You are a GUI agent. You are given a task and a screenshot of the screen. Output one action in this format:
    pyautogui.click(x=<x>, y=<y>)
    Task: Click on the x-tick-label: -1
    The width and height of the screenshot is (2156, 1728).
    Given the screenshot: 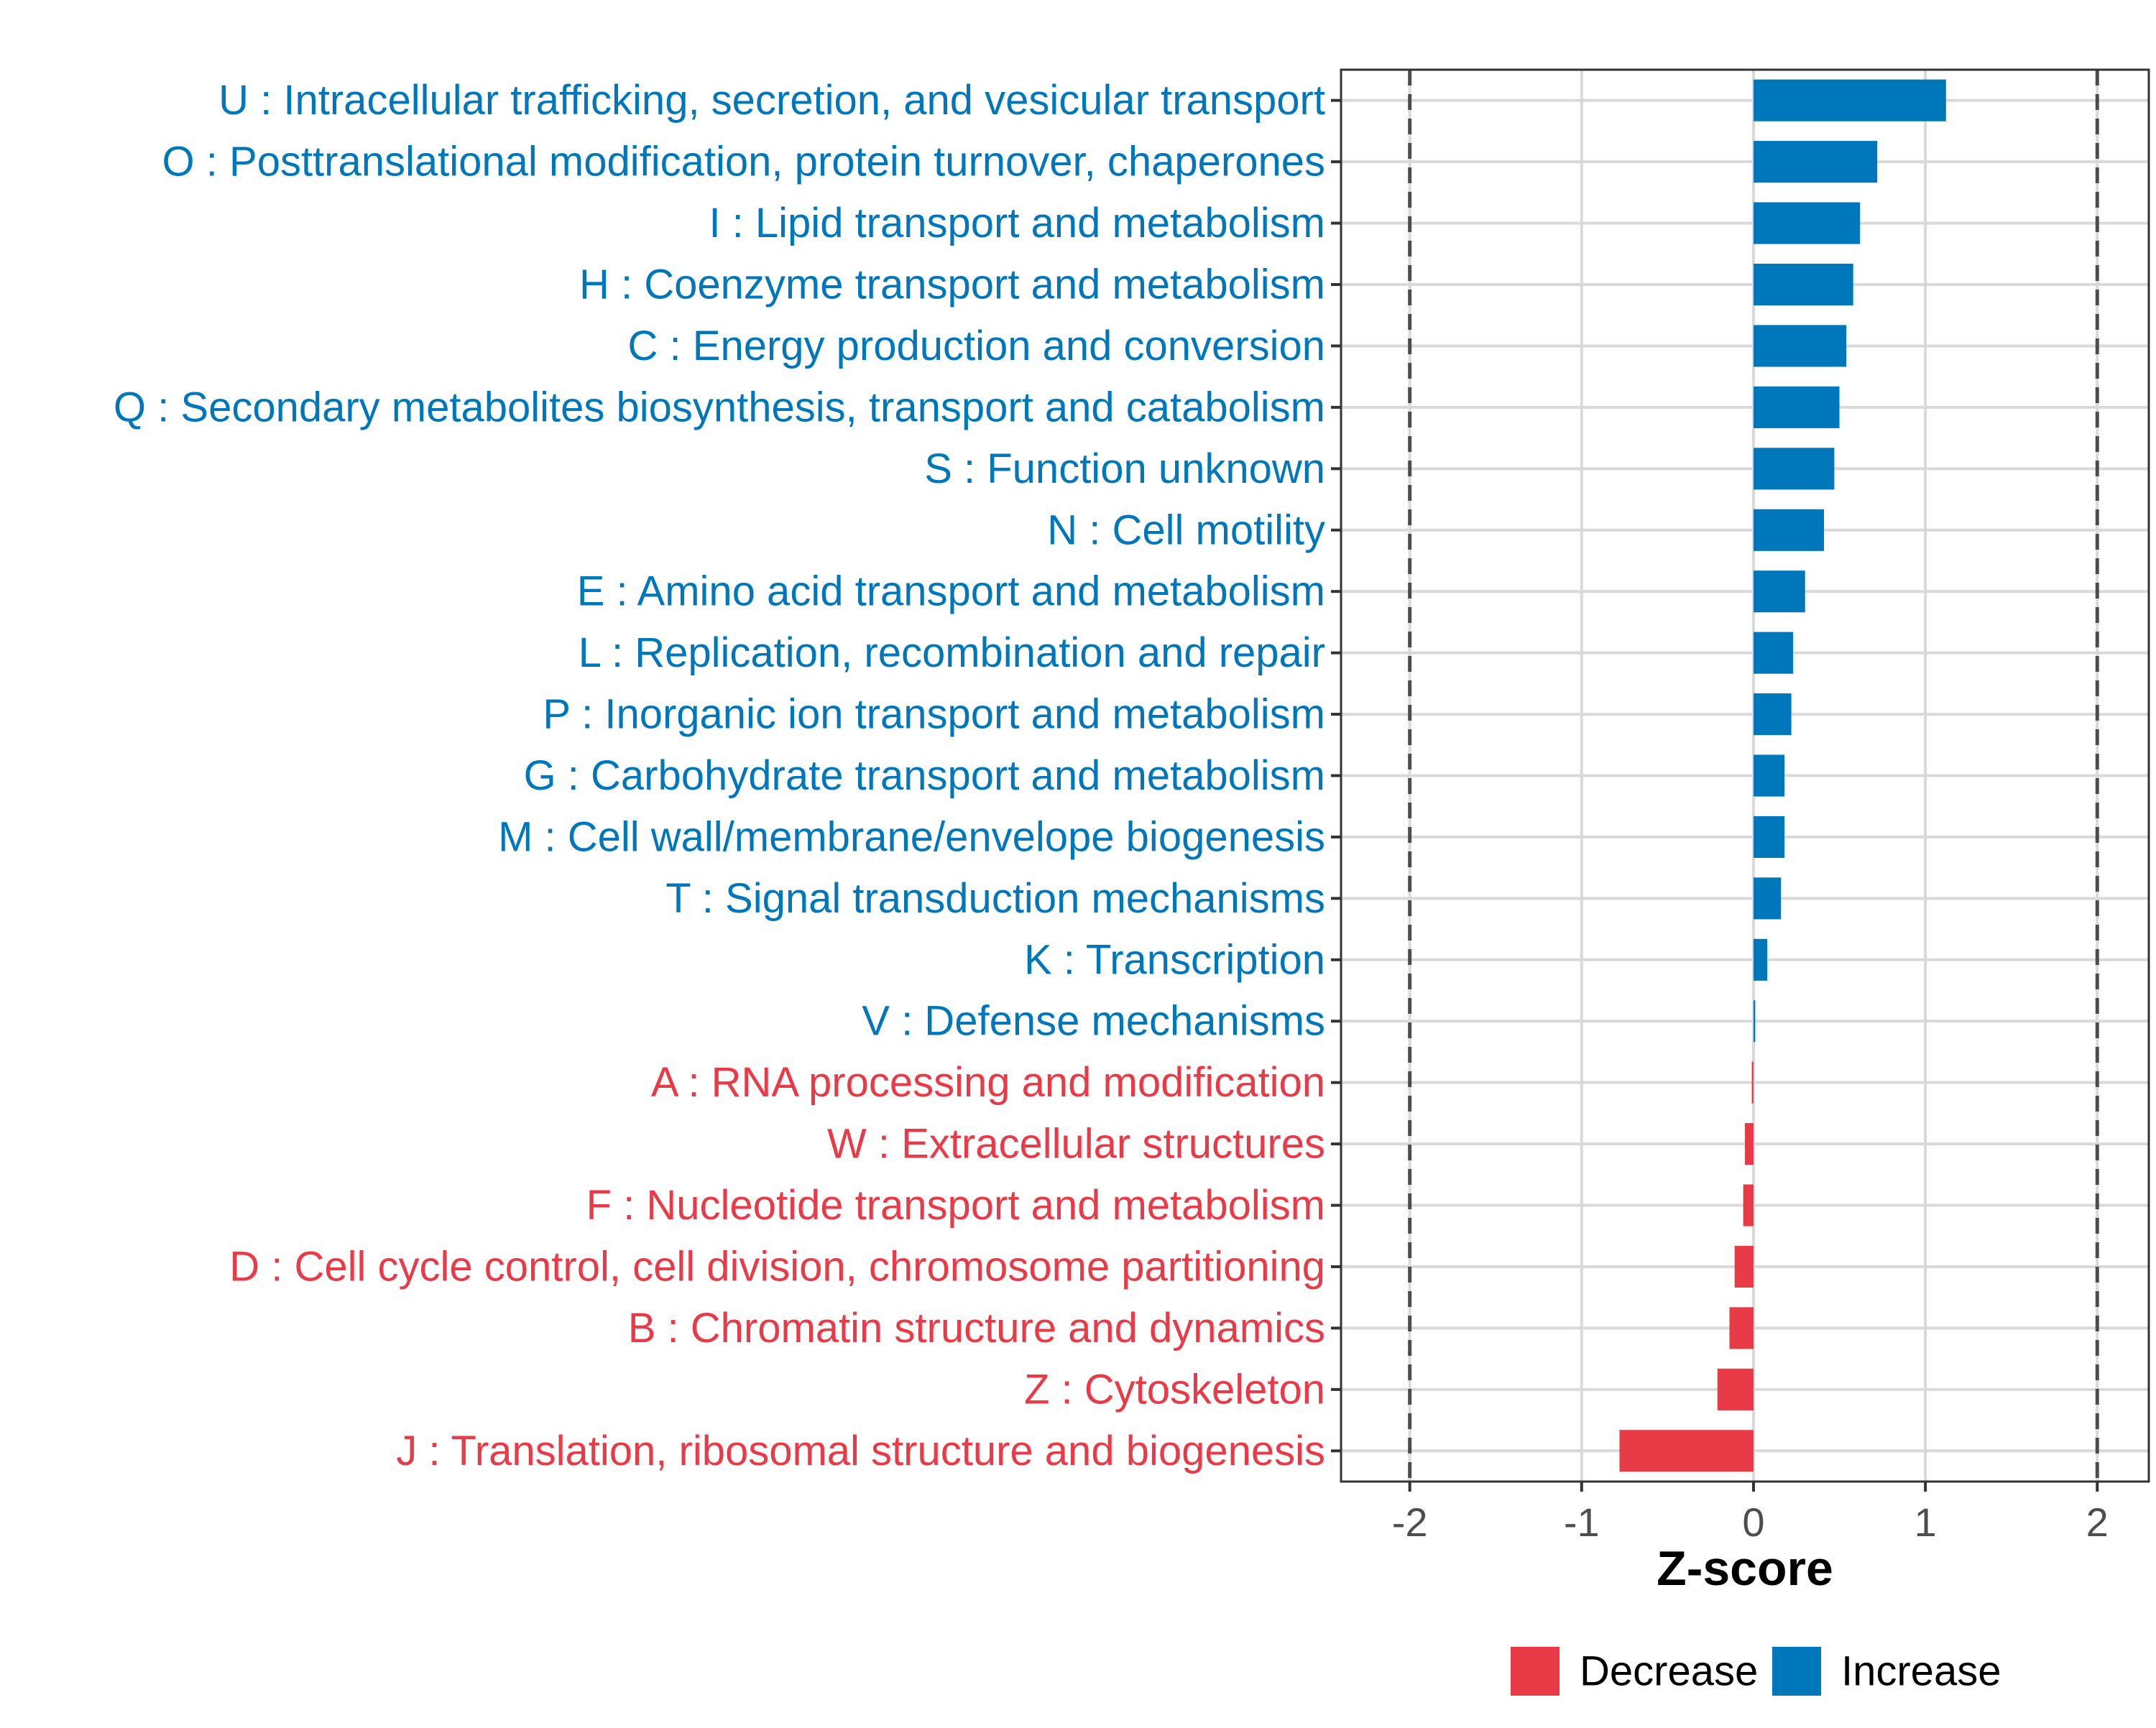 What is the action you would take?
    pyautogui.click(x=1582, y=1523)
    